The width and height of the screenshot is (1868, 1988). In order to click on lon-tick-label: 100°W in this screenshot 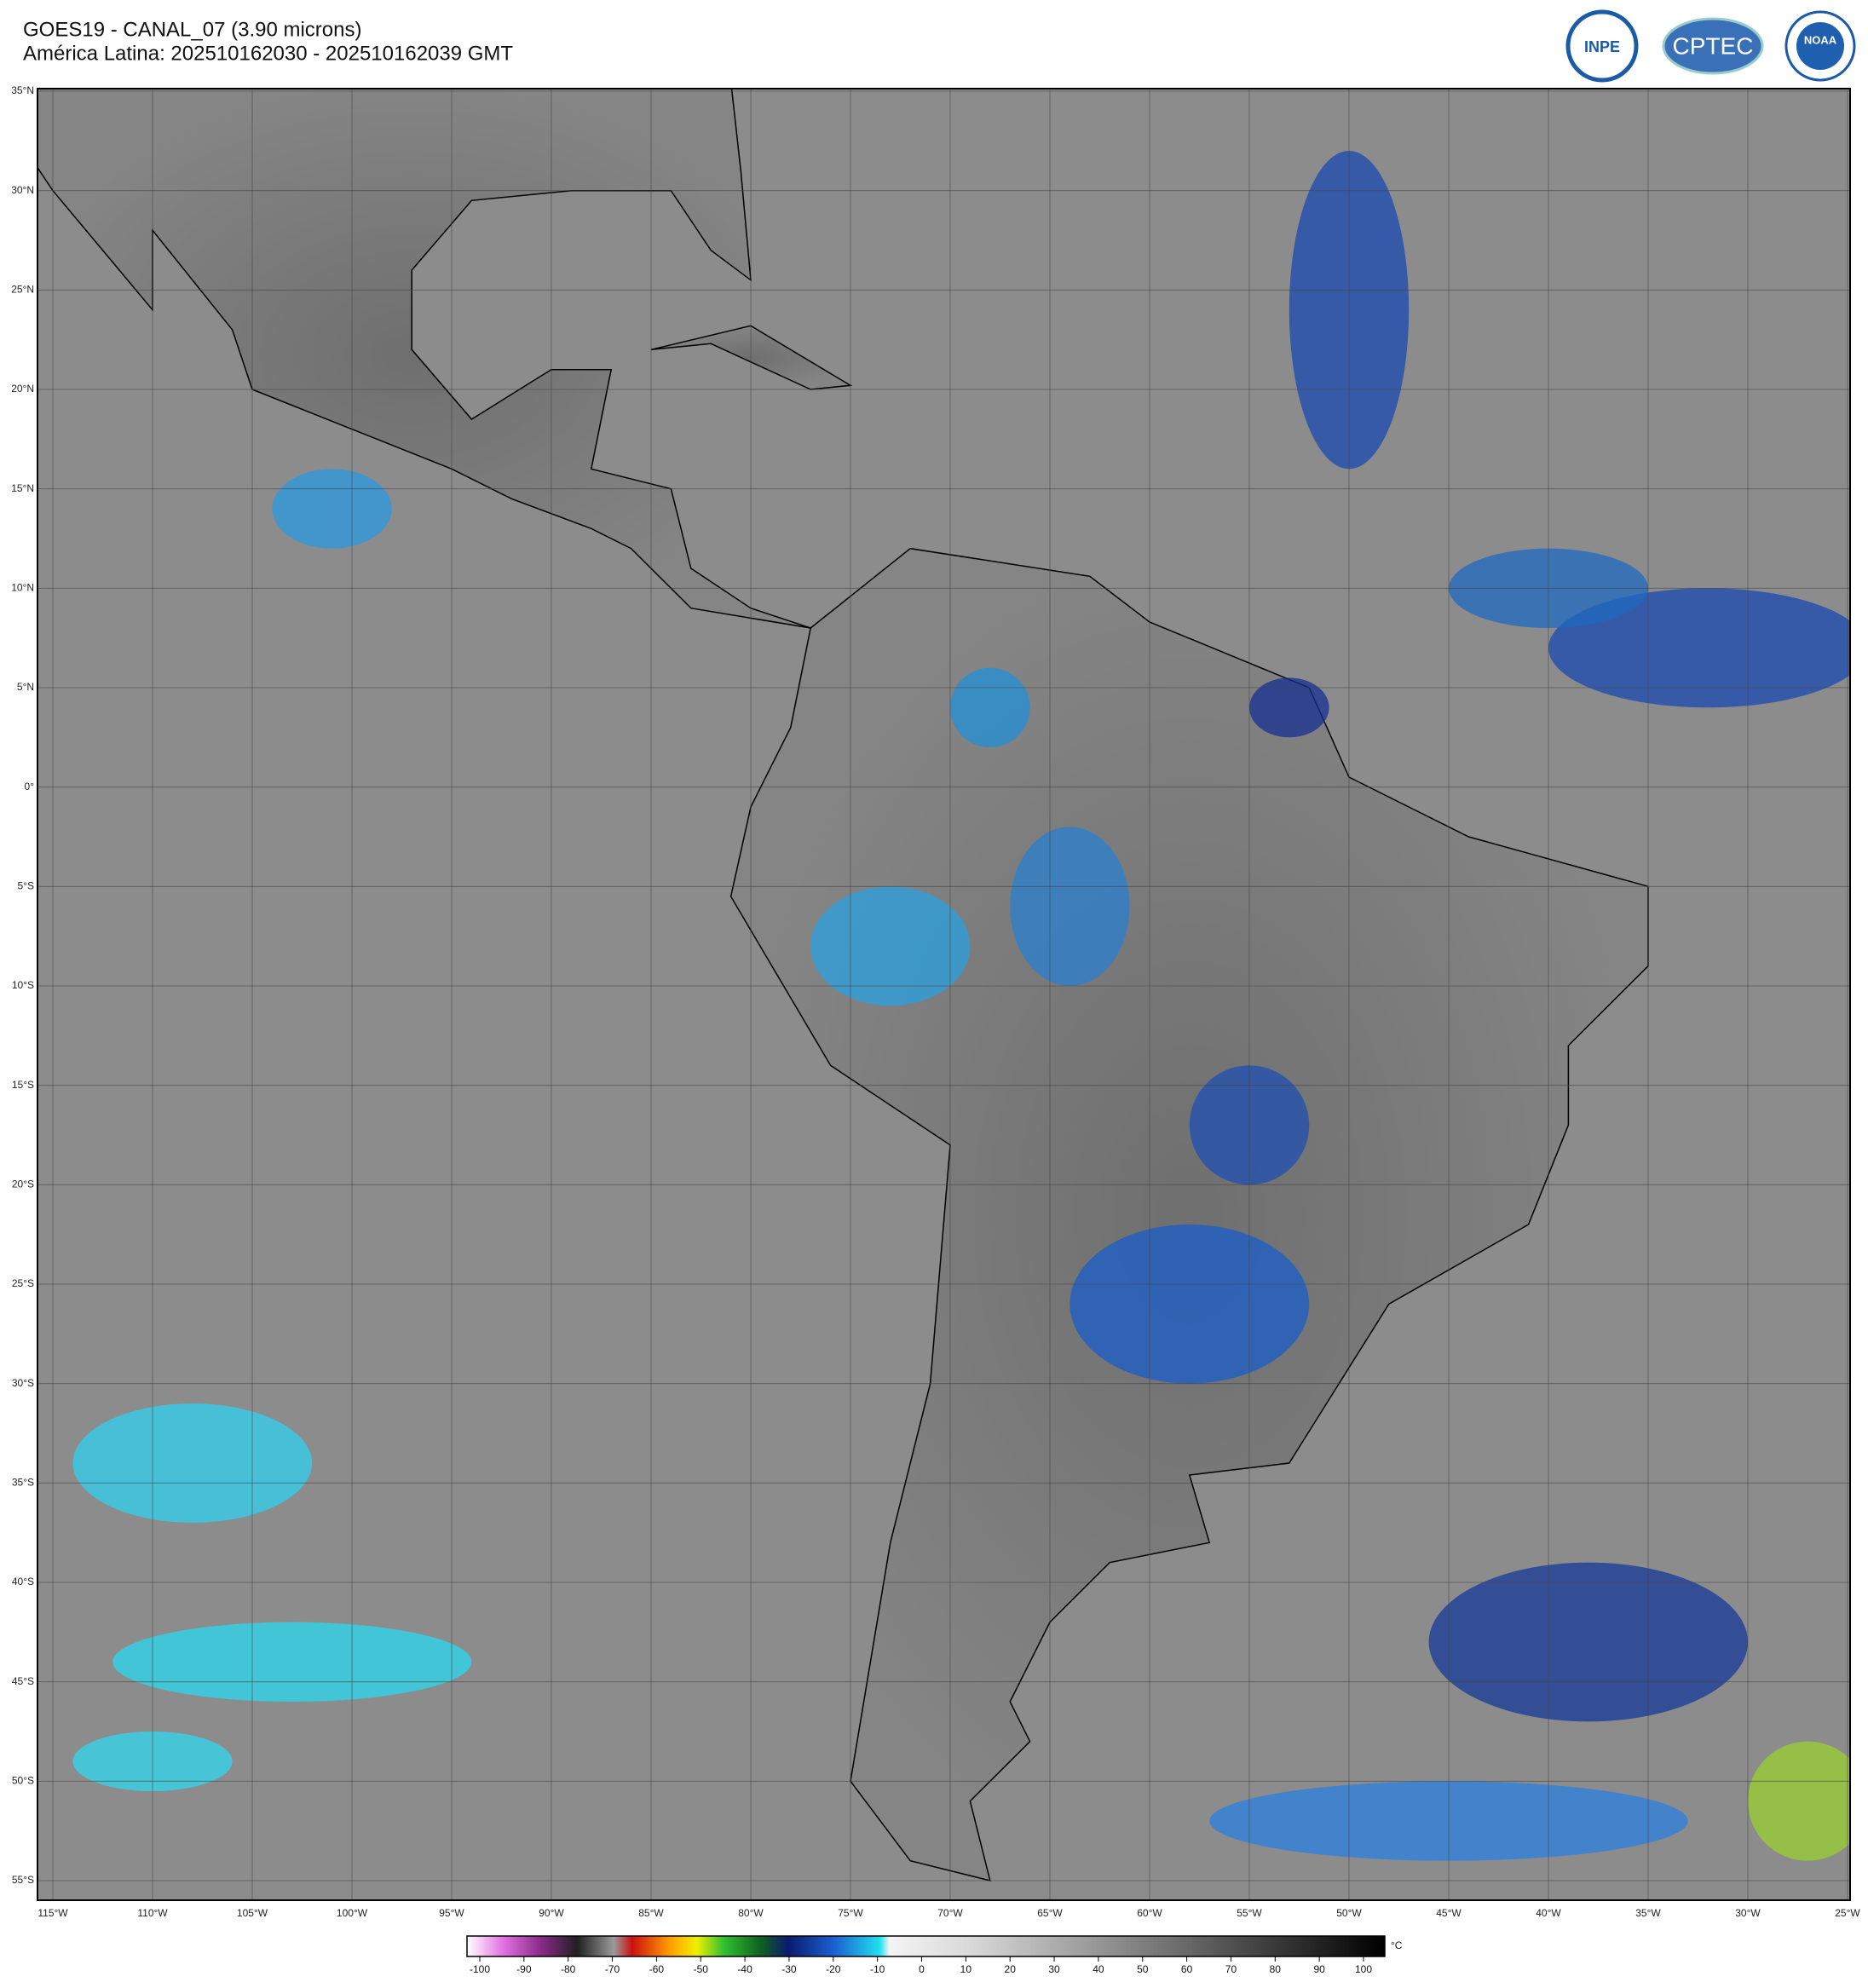, I will do `click(352, 1913)`.